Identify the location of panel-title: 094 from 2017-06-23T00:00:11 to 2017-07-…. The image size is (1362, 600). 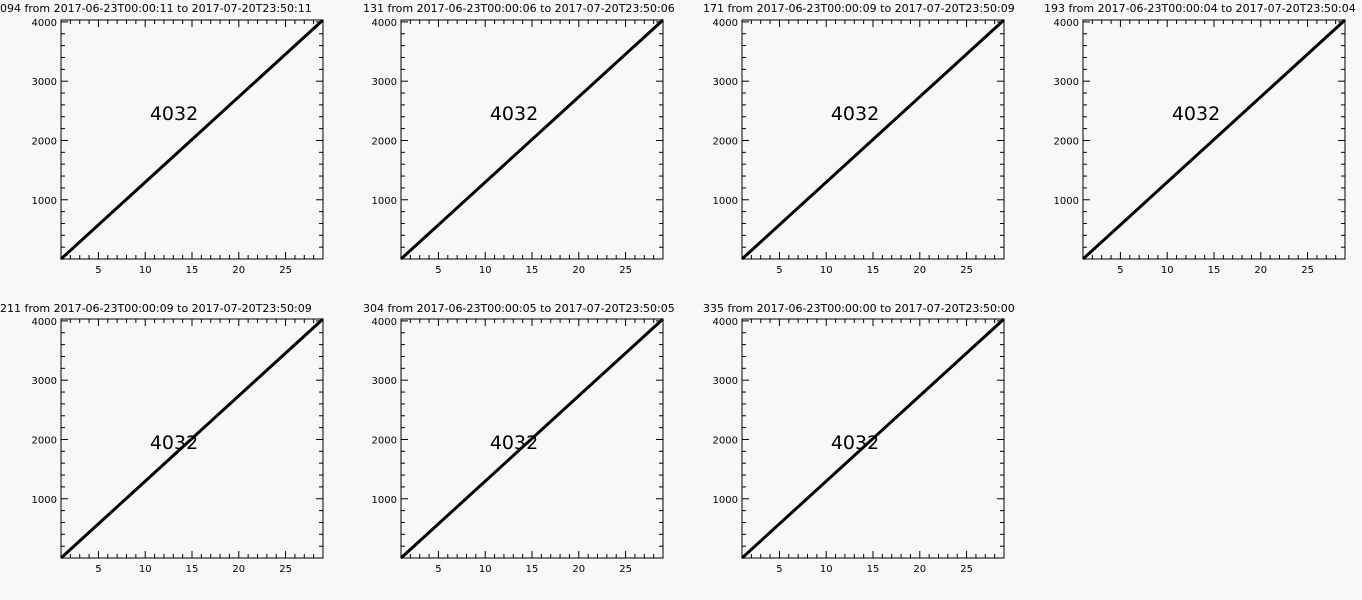
(156, 8).